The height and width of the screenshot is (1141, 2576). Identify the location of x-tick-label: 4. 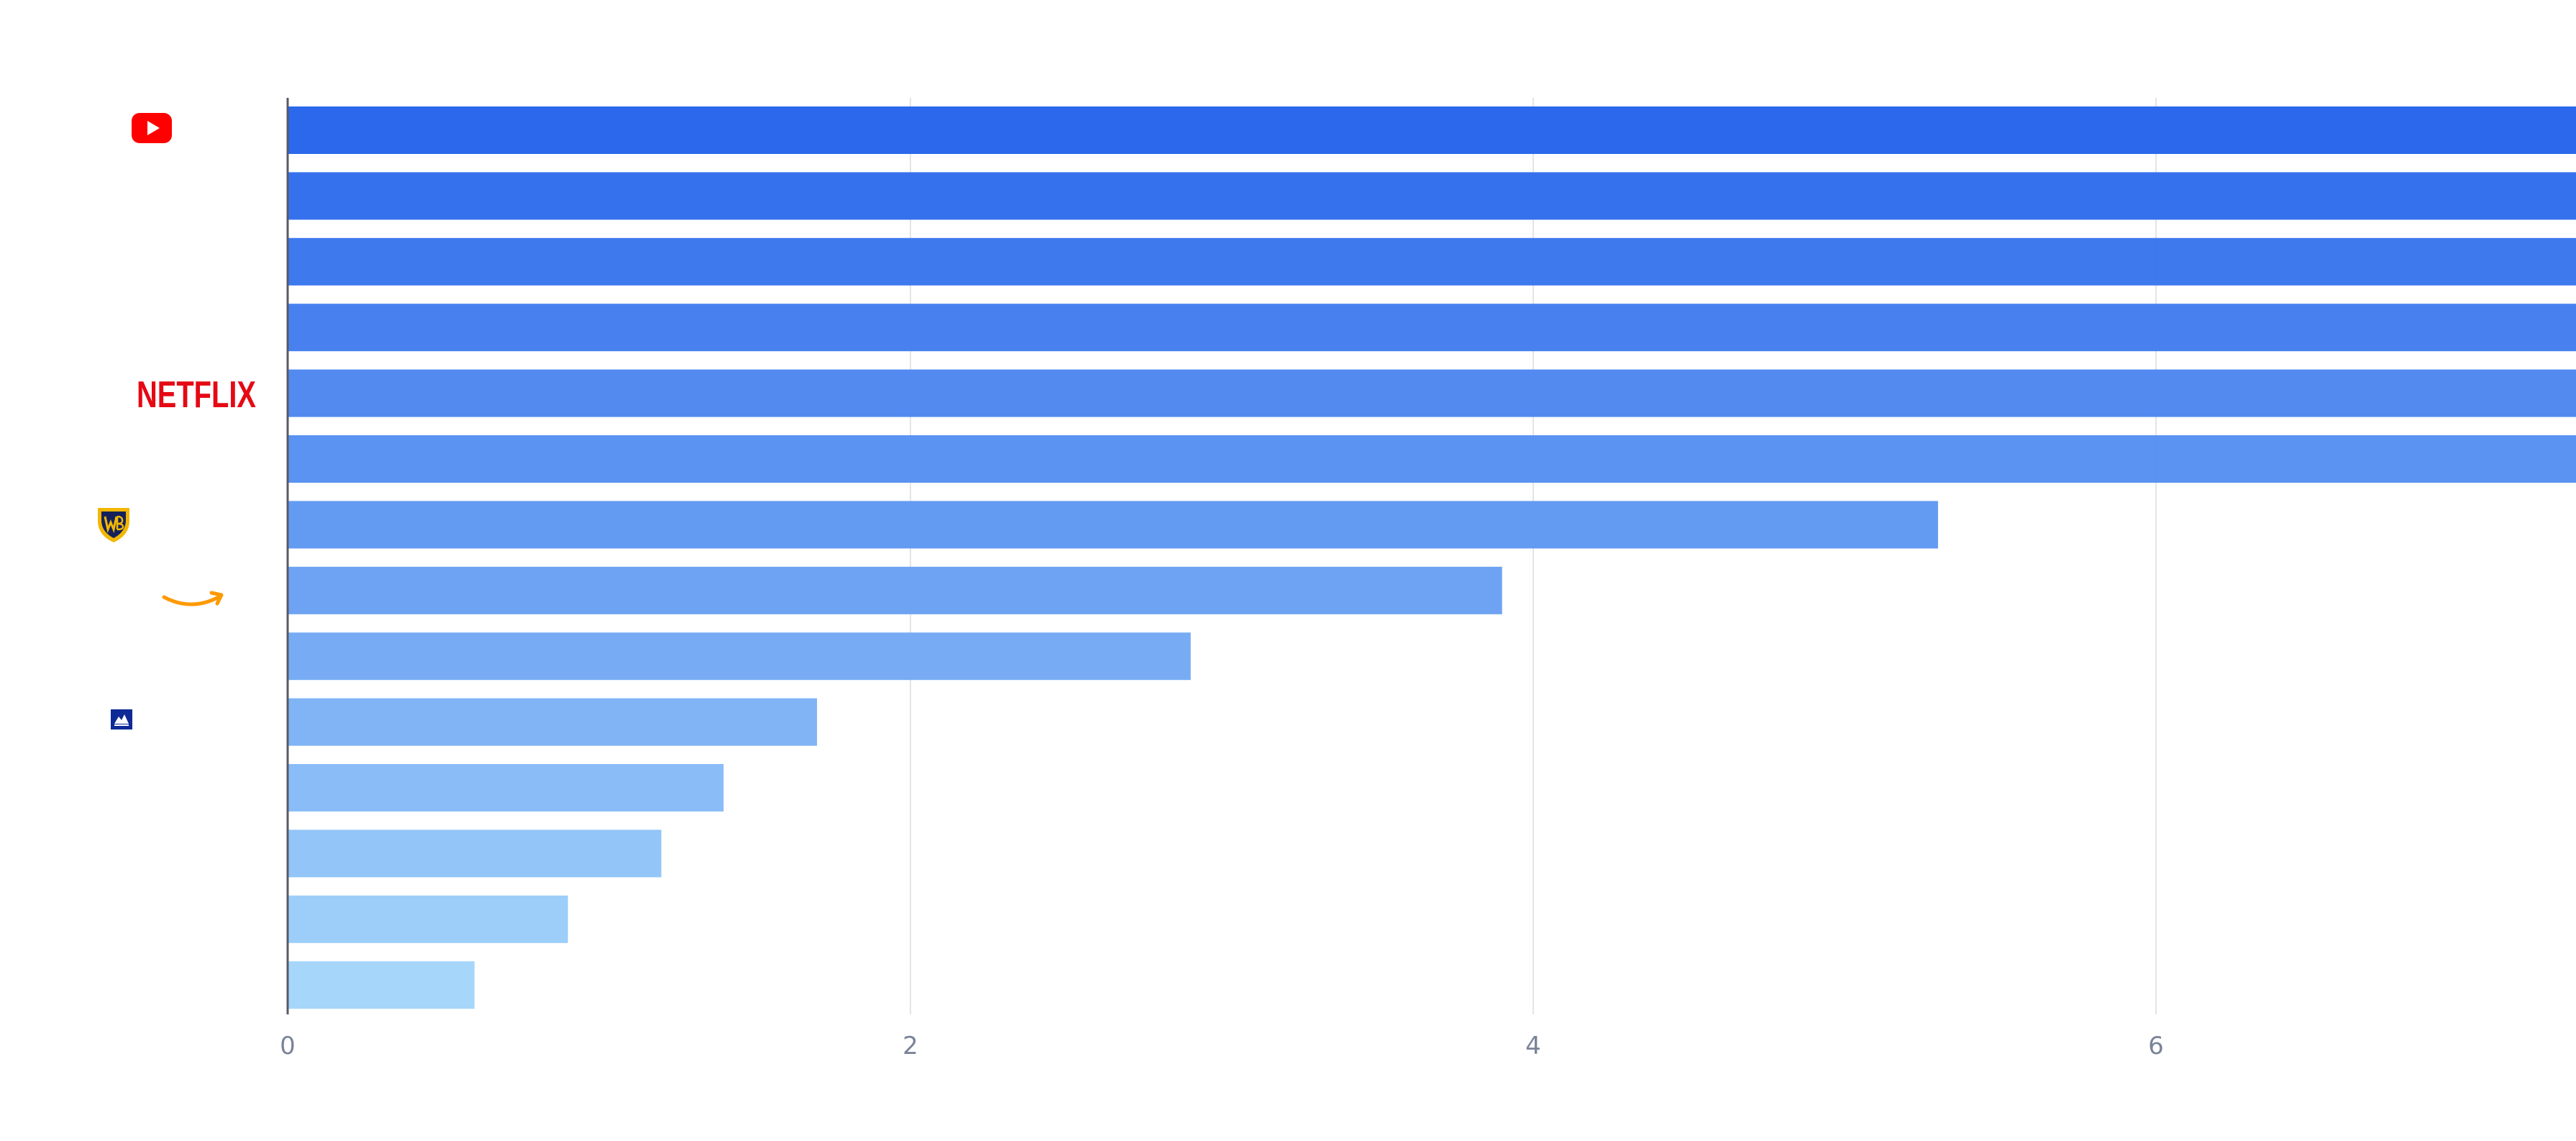
(1533, 1046).